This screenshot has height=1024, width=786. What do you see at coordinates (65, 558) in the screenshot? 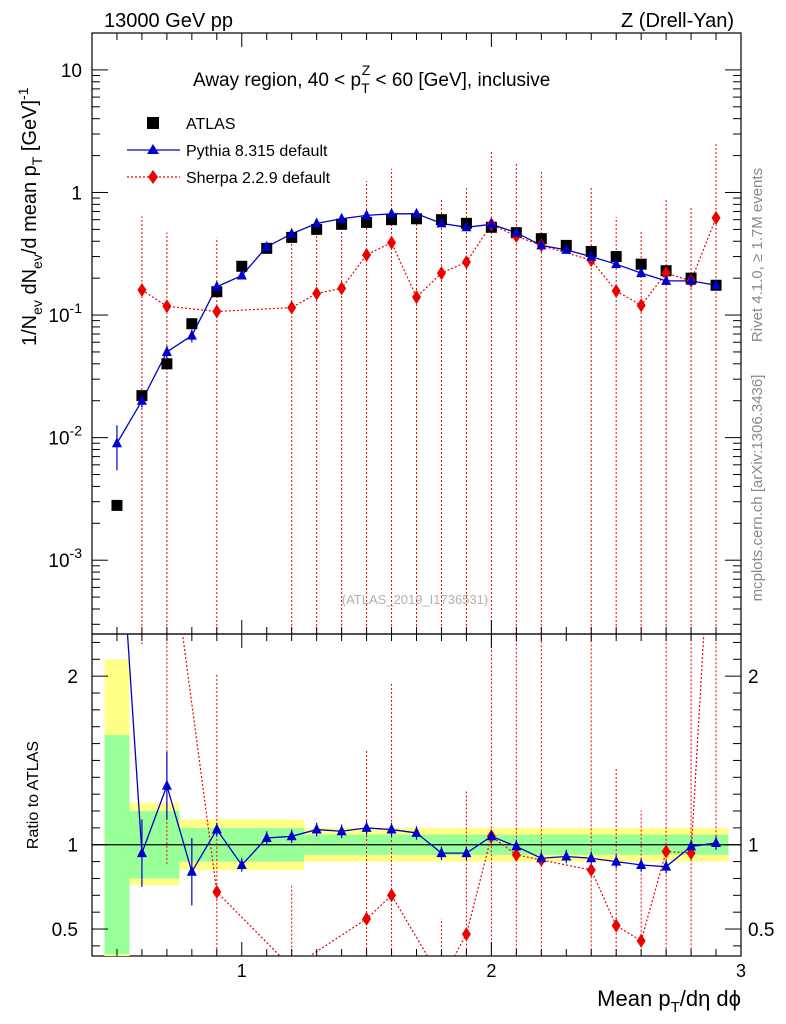
I see `y-tick-label: 10⁻³` at bounding box center [65, 558].